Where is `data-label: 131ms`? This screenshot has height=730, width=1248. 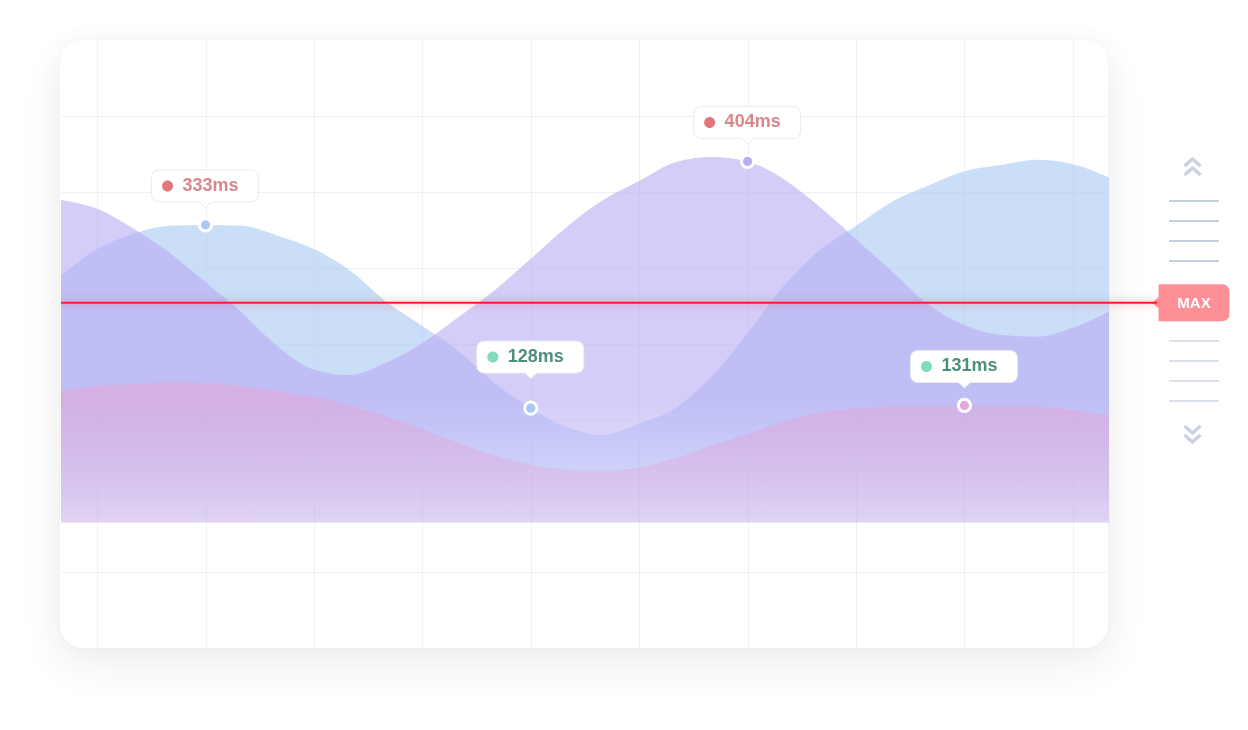 data-label: 131ms is located at coordinates (969, 365).